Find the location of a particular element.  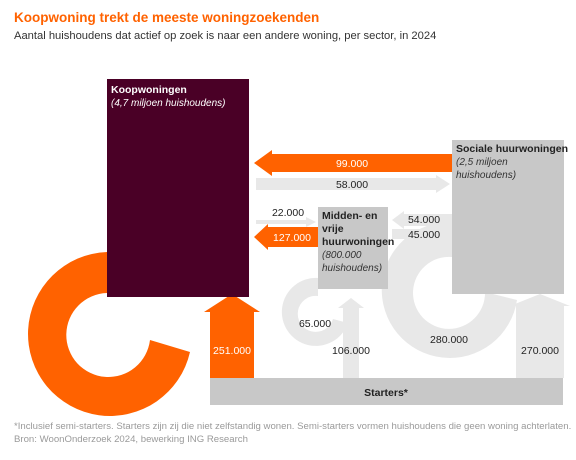

flow-label-middle-to-sociaal: 45.000 is located at coordinates (424, 235).